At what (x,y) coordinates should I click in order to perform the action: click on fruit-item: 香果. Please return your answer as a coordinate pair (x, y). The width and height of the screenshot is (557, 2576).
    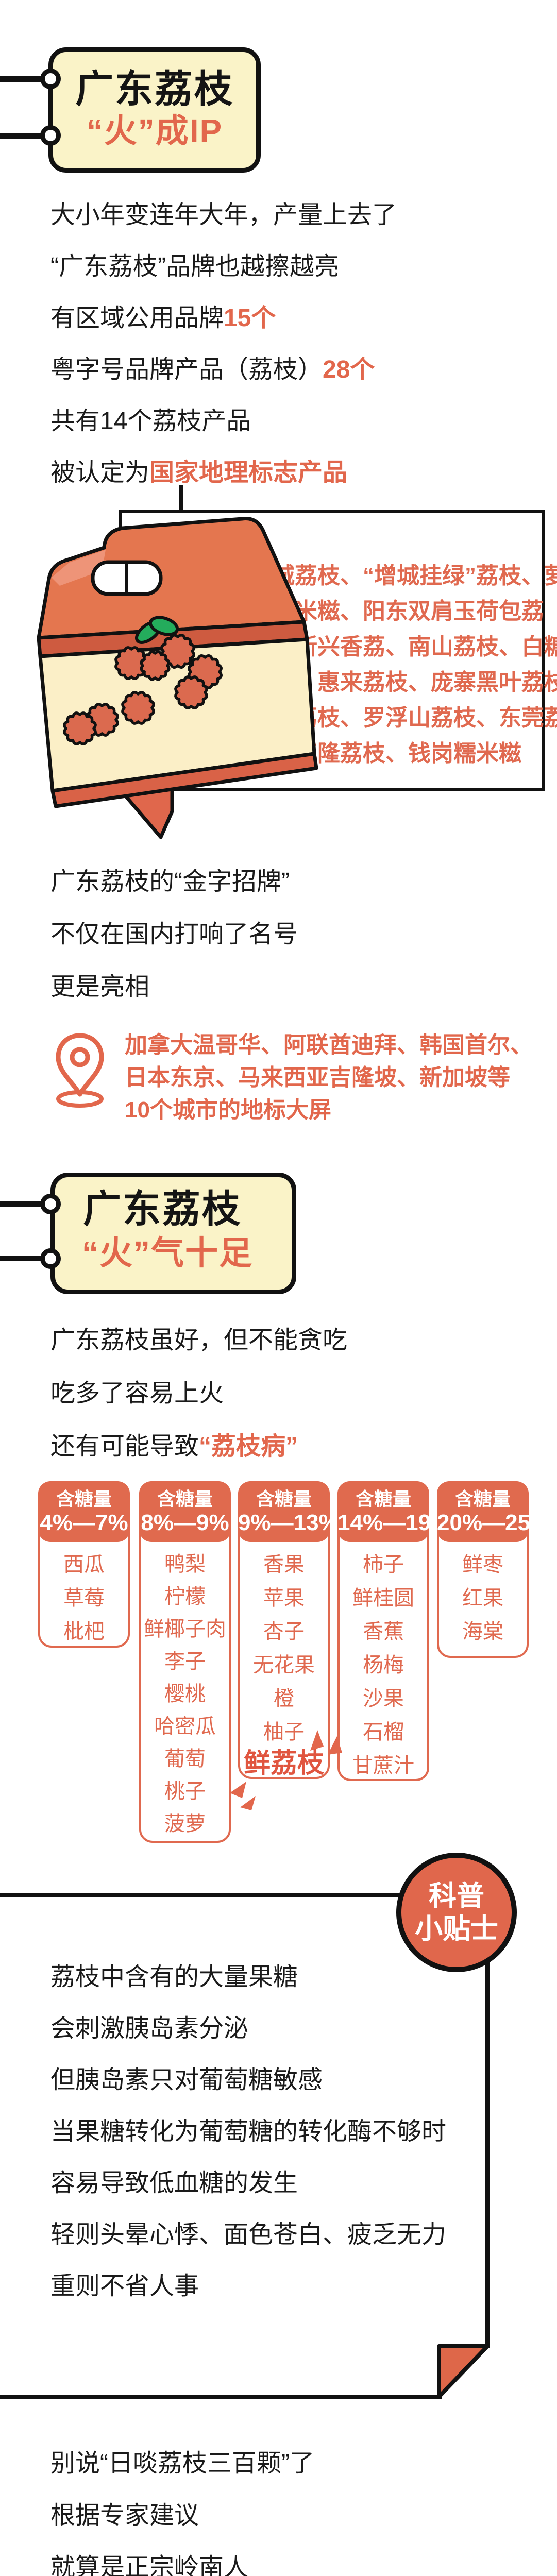
    Looking at the image, I should click on (284, 1564).